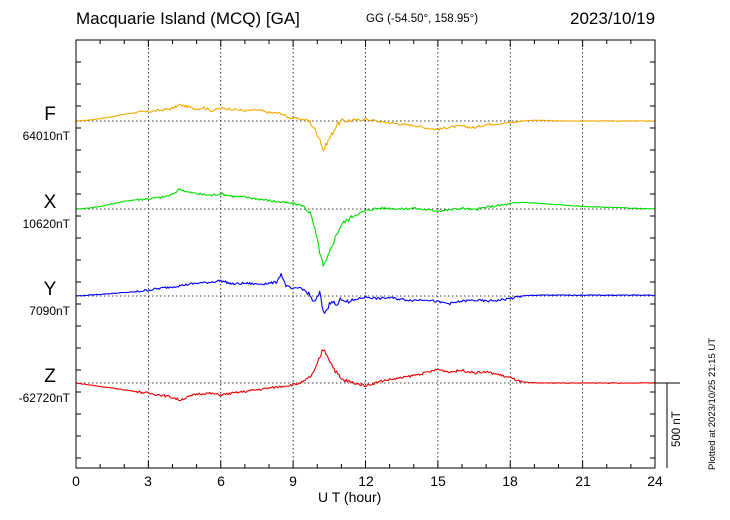 Image resolution: width=730 pixels, height=520 pixels. What do you see at coordinates (46, 224) in the screenshot?
I see `baseline-label-x: 10620nT` at bounding box center [46, 224].